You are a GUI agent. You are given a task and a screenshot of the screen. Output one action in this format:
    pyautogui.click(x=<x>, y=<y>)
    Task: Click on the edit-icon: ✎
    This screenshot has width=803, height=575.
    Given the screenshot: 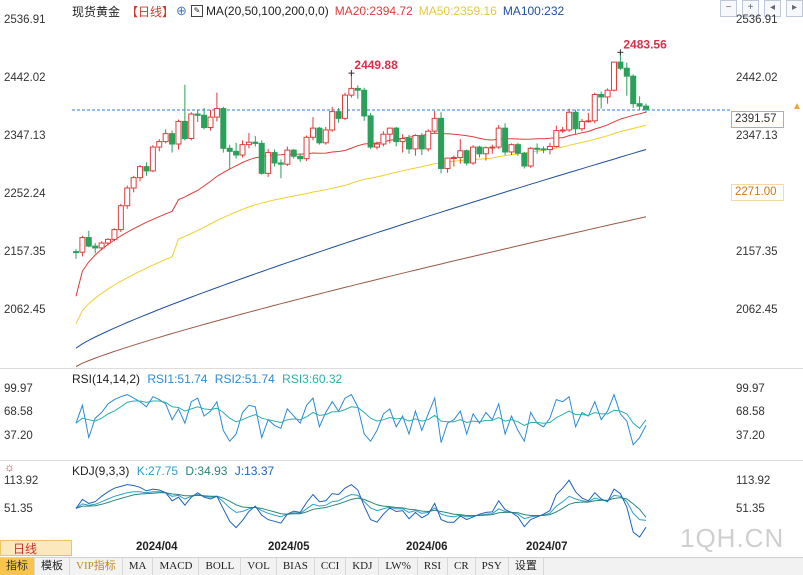 What is the action you would take?
    pyautogui.click(x=196, y=11)
    